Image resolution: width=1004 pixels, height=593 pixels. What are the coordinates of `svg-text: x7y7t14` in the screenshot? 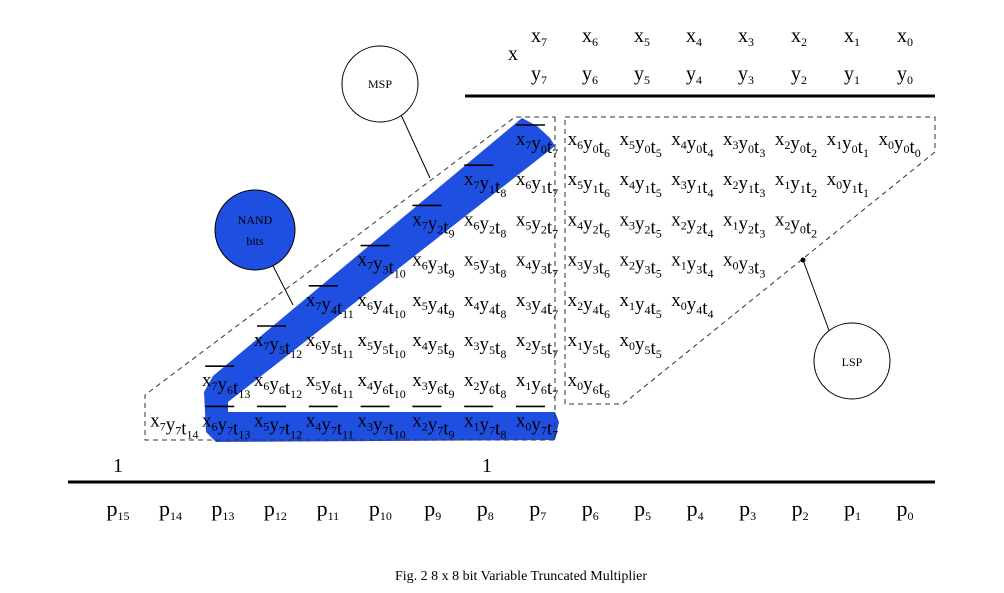 It's located at (174, 425).